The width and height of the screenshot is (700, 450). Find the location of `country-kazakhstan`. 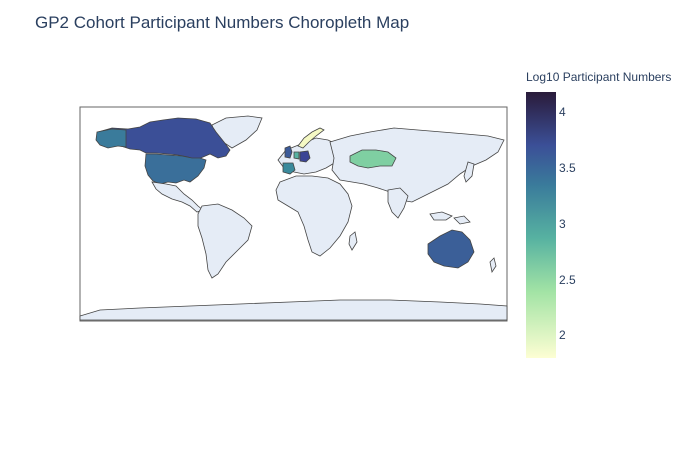

country-kazakhstan is located at coordinates (373, 159).